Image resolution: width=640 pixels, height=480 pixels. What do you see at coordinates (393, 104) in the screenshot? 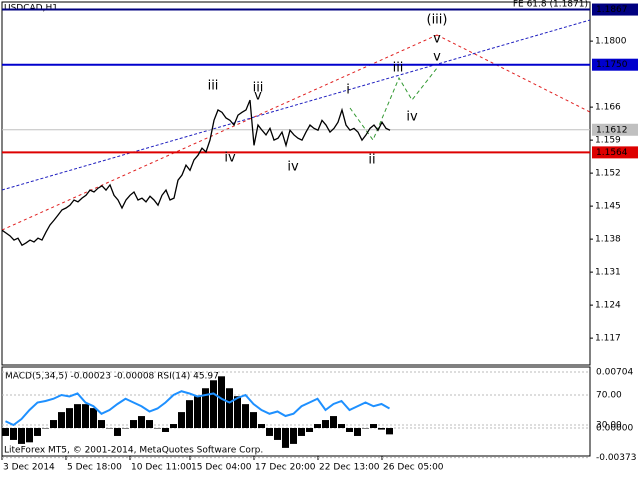
I see `wave-projection` at bounding box center [393, 104].